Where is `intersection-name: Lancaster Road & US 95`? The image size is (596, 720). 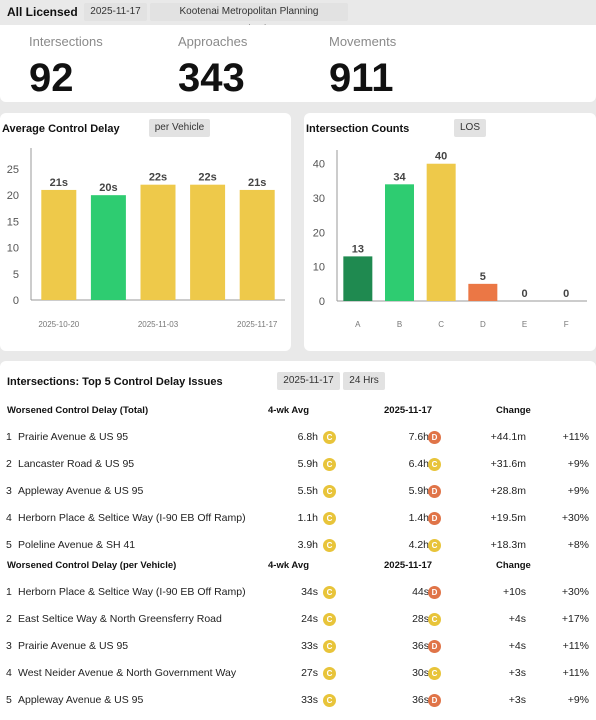
intersection-name: Lancaster Road & US 95 is located at coordinates (76, 464).